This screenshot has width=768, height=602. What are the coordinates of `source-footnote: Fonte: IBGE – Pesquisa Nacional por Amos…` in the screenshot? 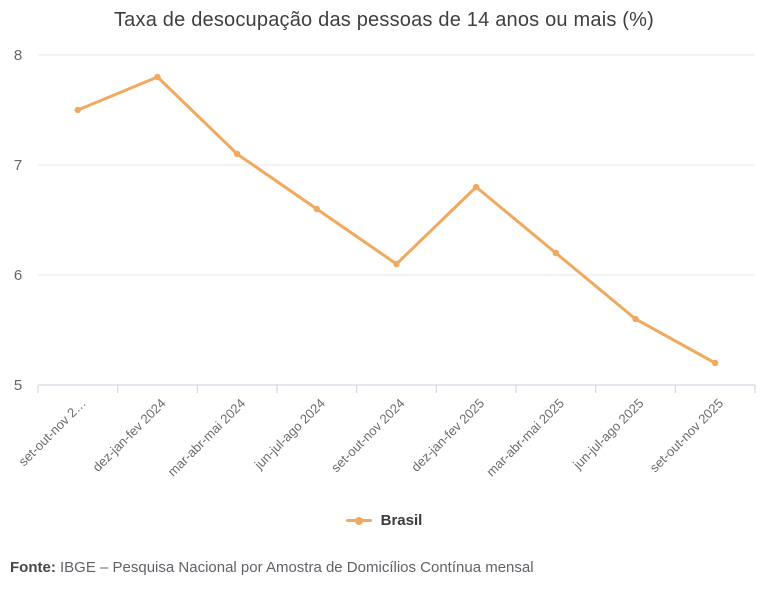 It's located at (272, 567).